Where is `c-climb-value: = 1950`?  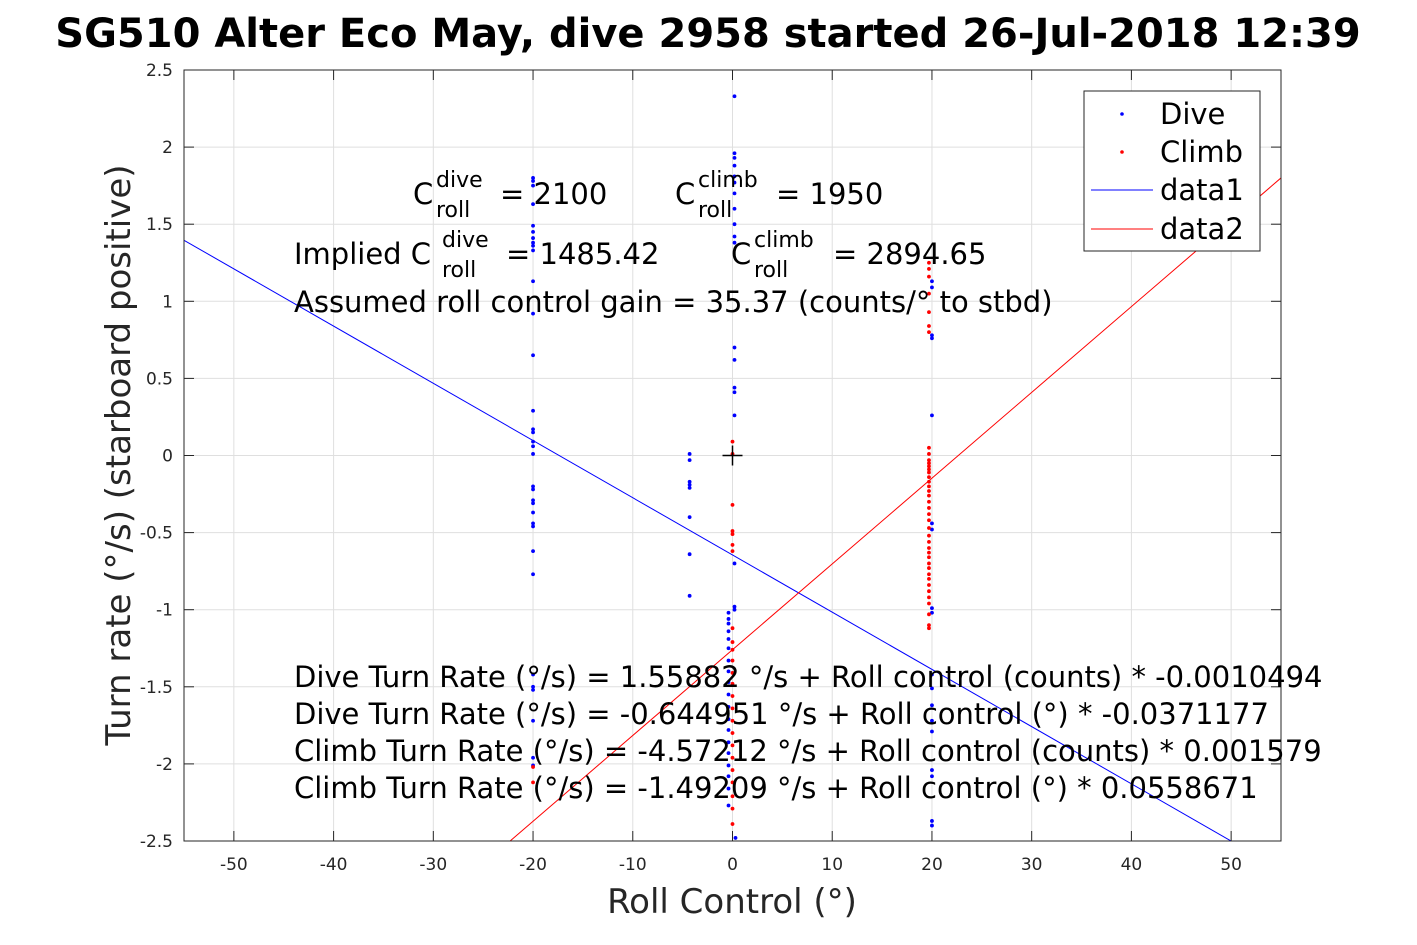
c-climb-value: = 1950 is located at coordinates (829, 194).